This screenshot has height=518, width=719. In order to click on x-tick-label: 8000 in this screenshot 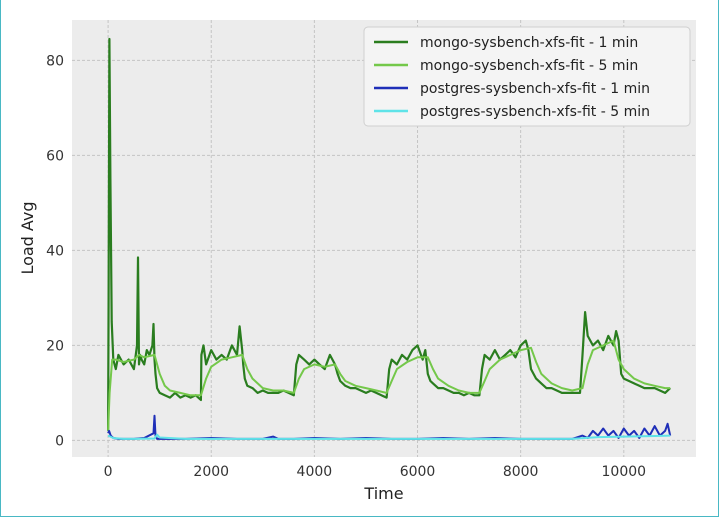, I will do `click(521, 472)`.